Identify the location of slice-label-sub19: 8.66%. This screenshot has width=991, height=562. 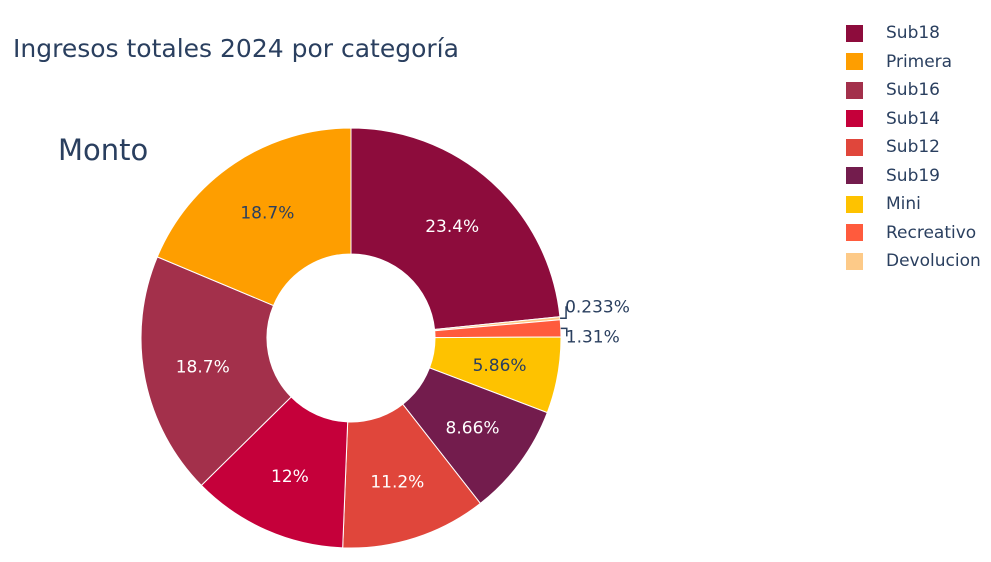
(473, 429).